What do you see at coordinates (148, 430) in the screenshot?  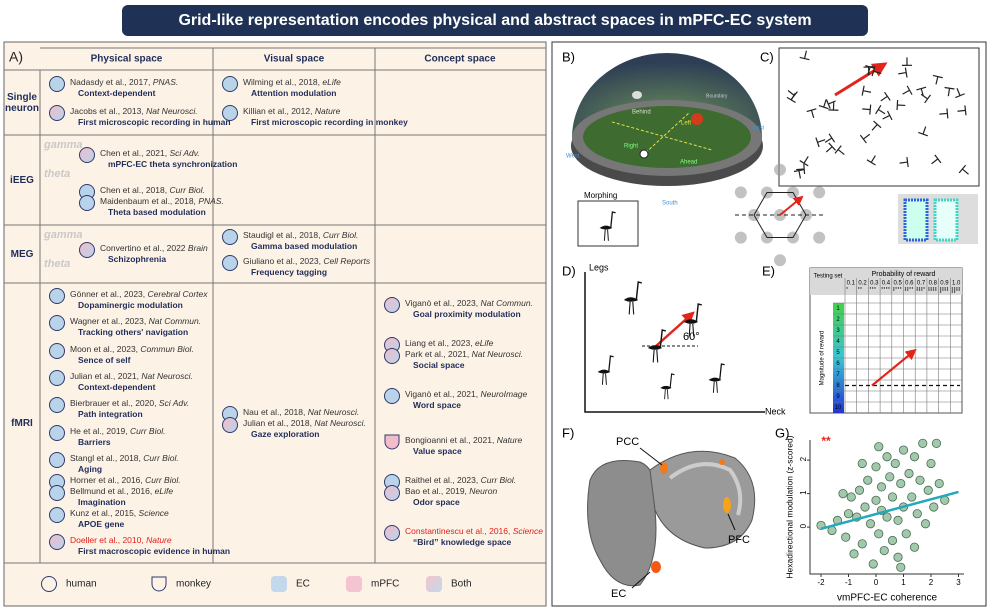 I see `journal: Curr Biol.` at bounding box center [148, 430].